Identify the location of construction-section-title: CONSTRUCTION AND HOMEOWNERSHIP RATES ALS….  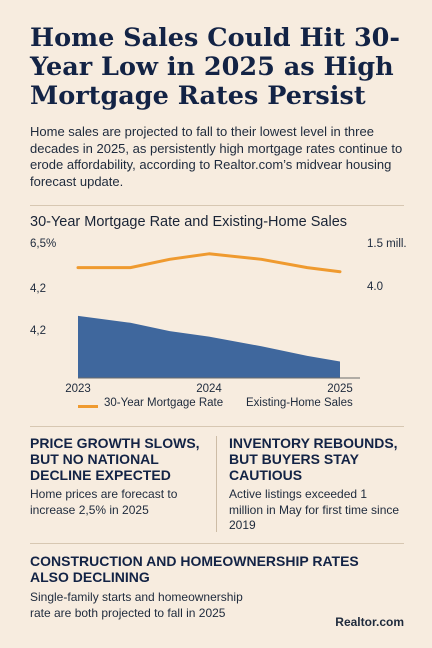
(194, 569).